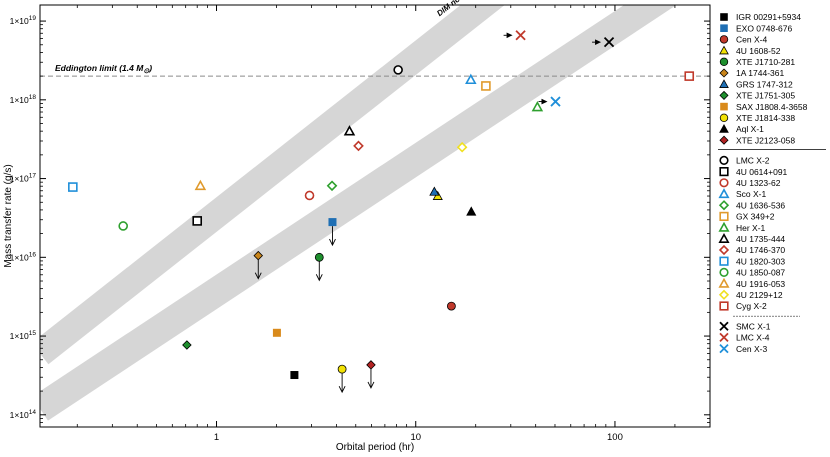 The height and width of the screenshot is (457, 830). Describe the element at coordinates (23, 335) in the screenshot. I see `y-tick-label: 1×10¹⁵` at that location.